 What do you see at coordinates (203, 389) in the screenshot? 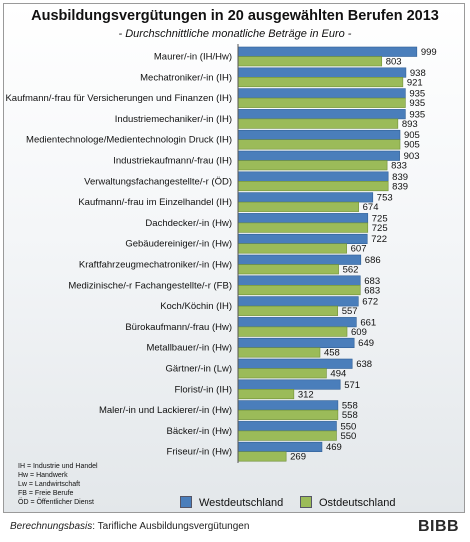
I see `category-label: Florist/-in (IH)` at bounding box center [203, 389].